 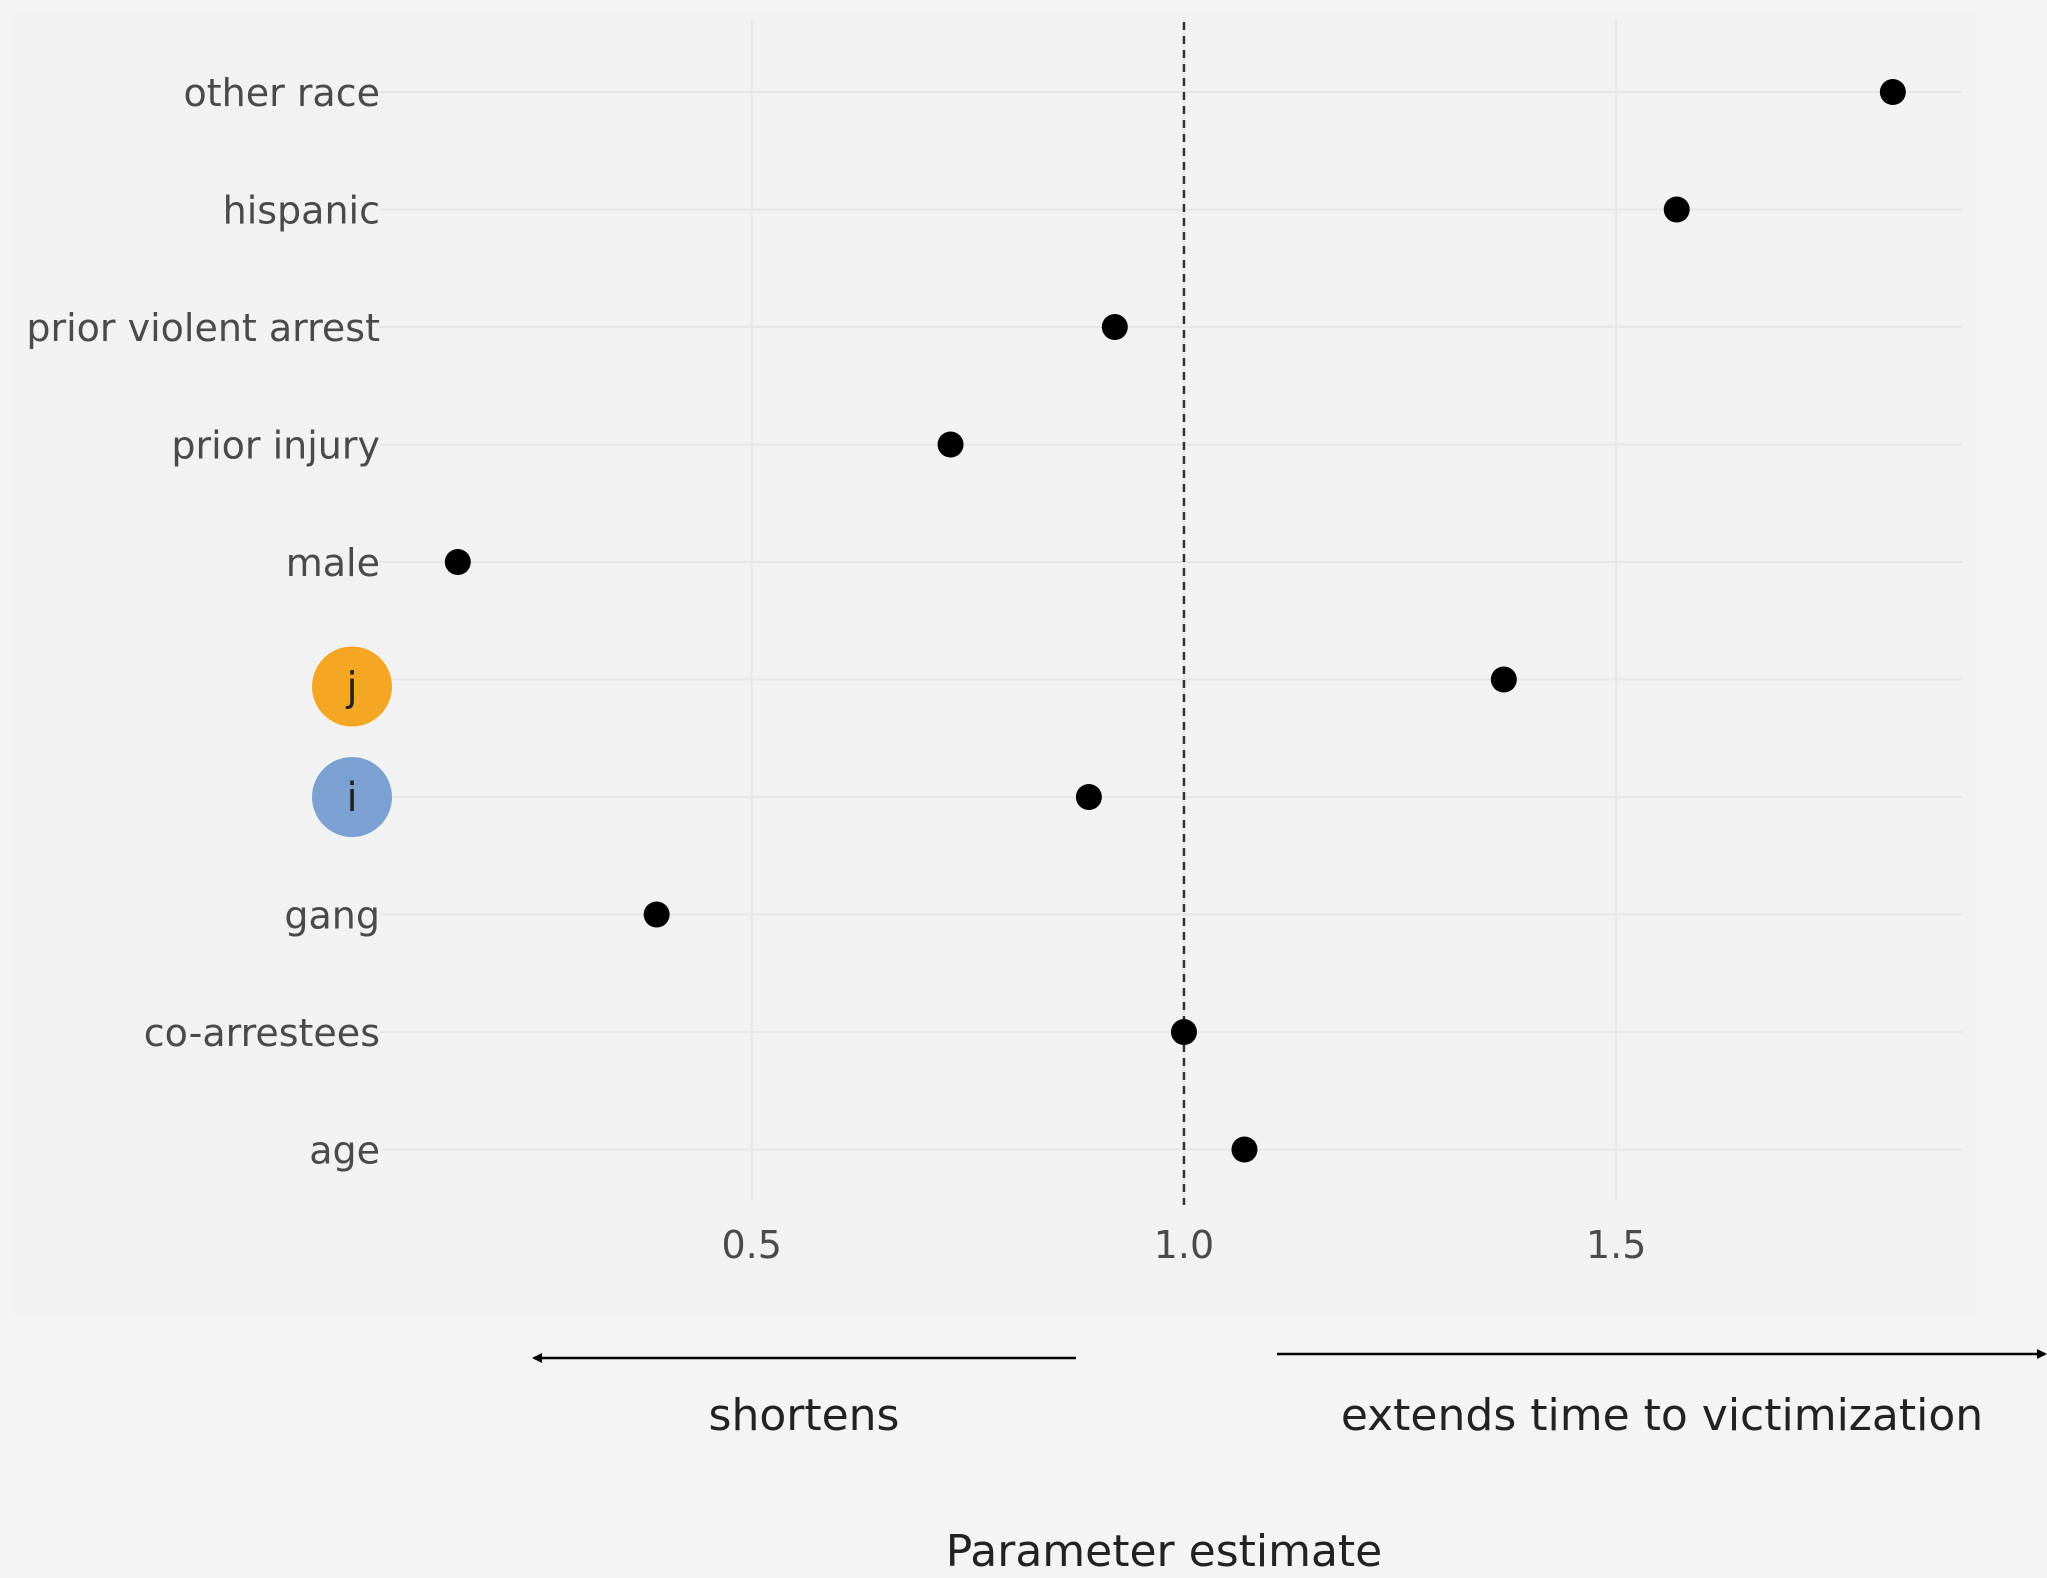 I want to click on x-axis-title: Parameter estimate, so click(x=1164, y=1550).